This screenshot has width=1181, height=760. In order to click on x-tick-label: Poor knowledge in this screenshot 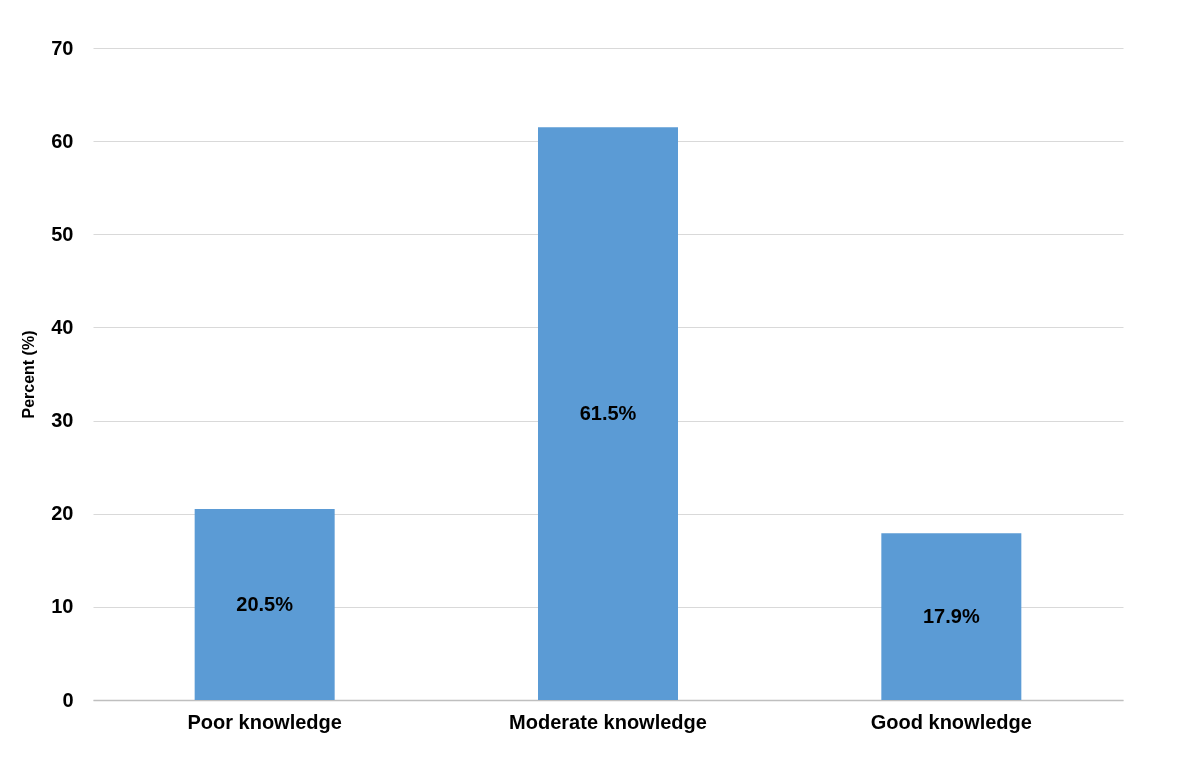, I will do `click(264, 721)`.